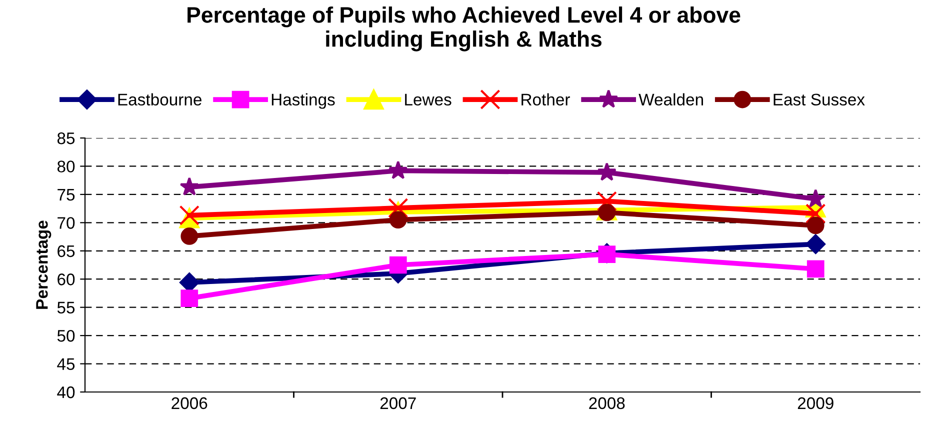 The width and height of the screenshot is (927, 433). Describe the element at coordinates (816, 403) in the screenshot. I see `x-tick-label: 2009` at that location.